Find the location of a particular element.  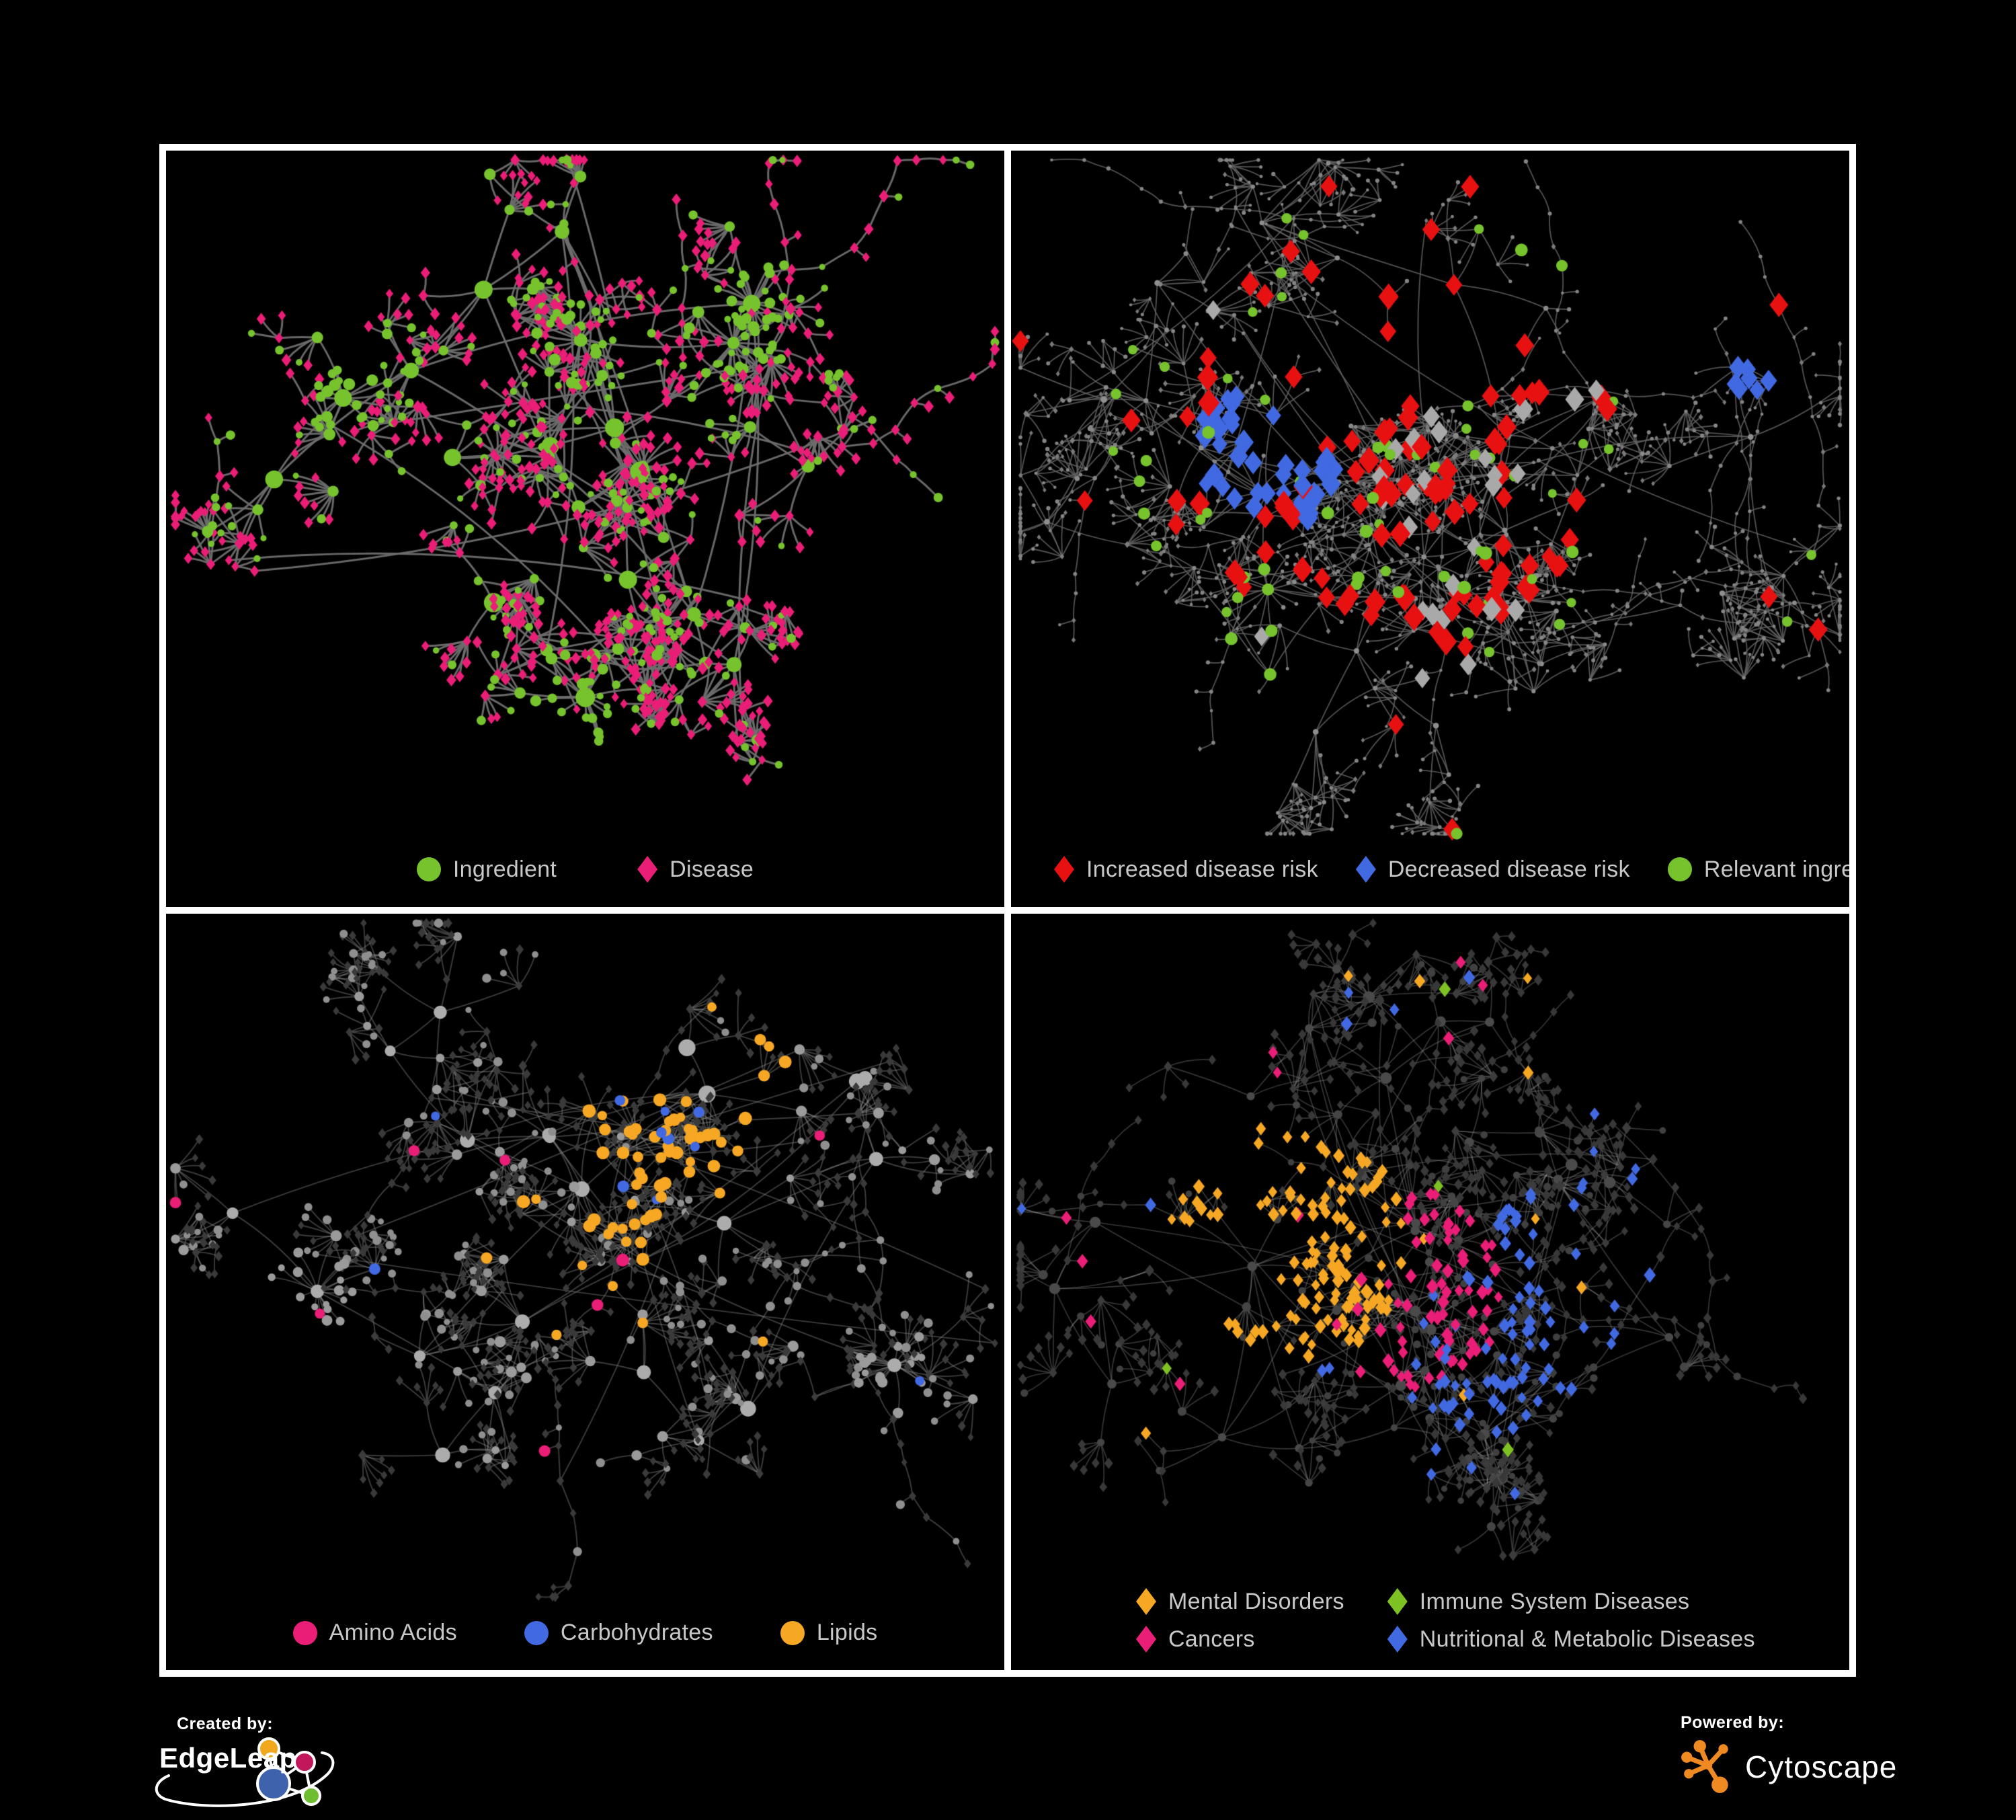

cytoscape-credit: Powered by: Cytoscape is located at coordinates (1822, 1763).